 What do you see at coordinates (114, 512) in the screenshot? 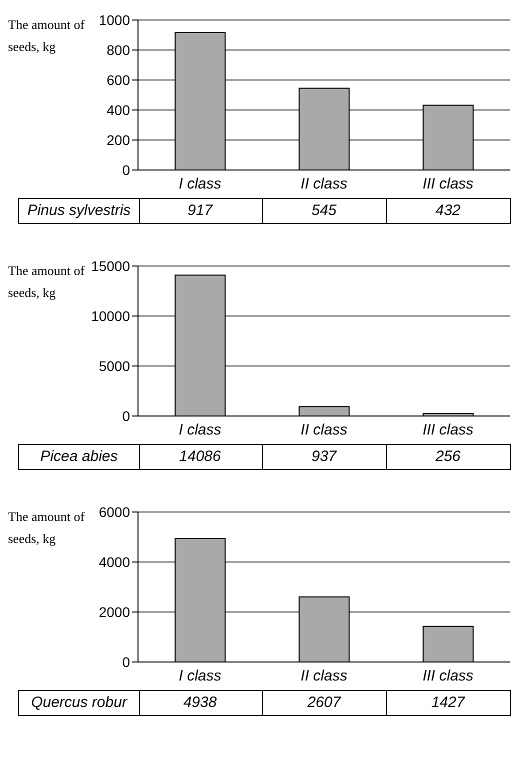
I see `y-tick-label: 6000` at bounding box center [114, 512].